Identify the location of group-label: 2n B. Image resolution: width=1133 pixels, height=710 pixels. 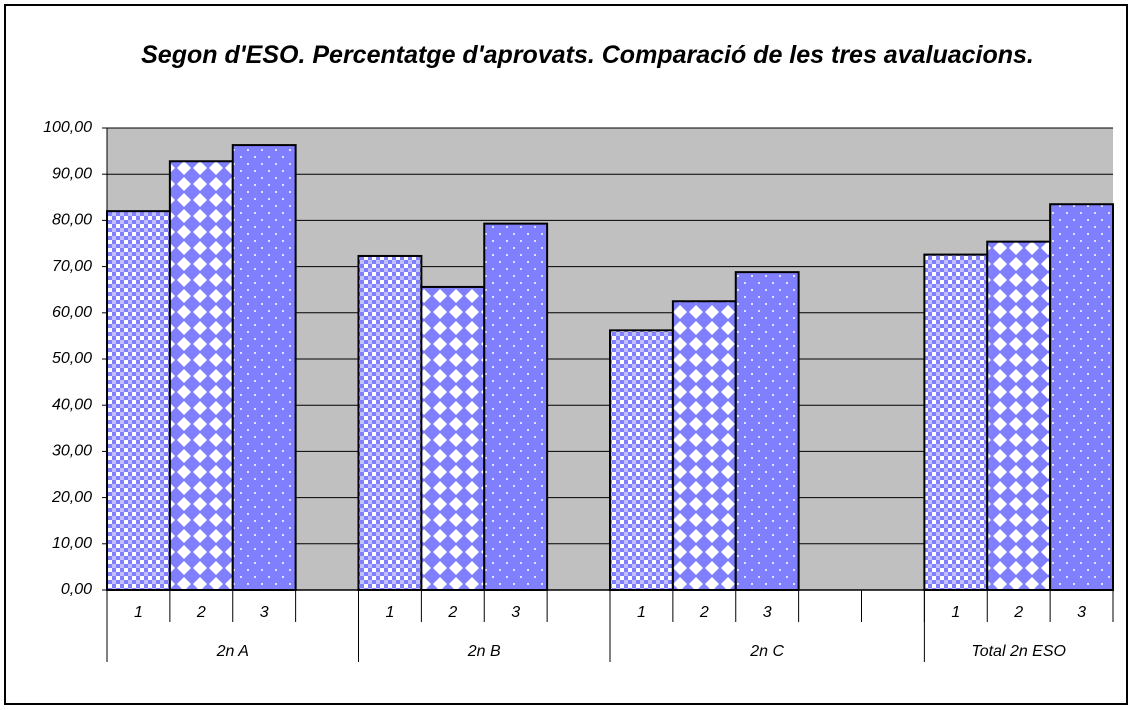
(484, 651).